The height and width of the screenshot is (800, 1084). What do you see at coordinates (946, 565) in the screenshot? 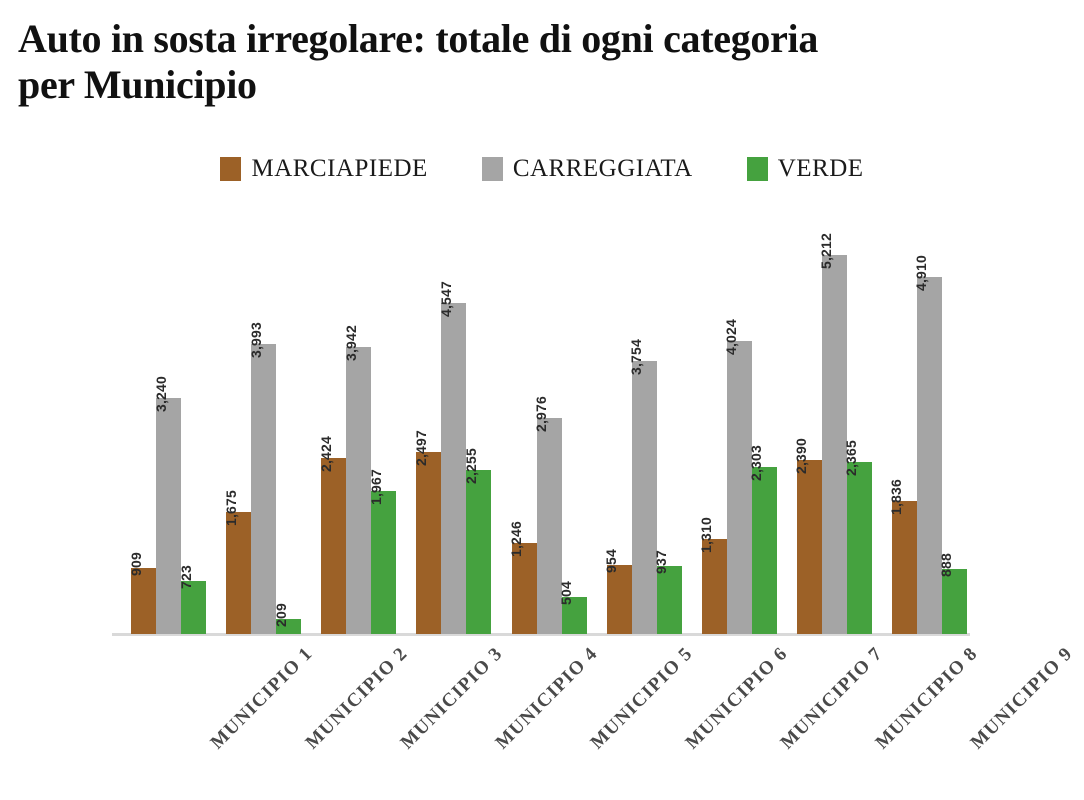
I see `bar-value-label: 888` at bounding box center [946, 565].